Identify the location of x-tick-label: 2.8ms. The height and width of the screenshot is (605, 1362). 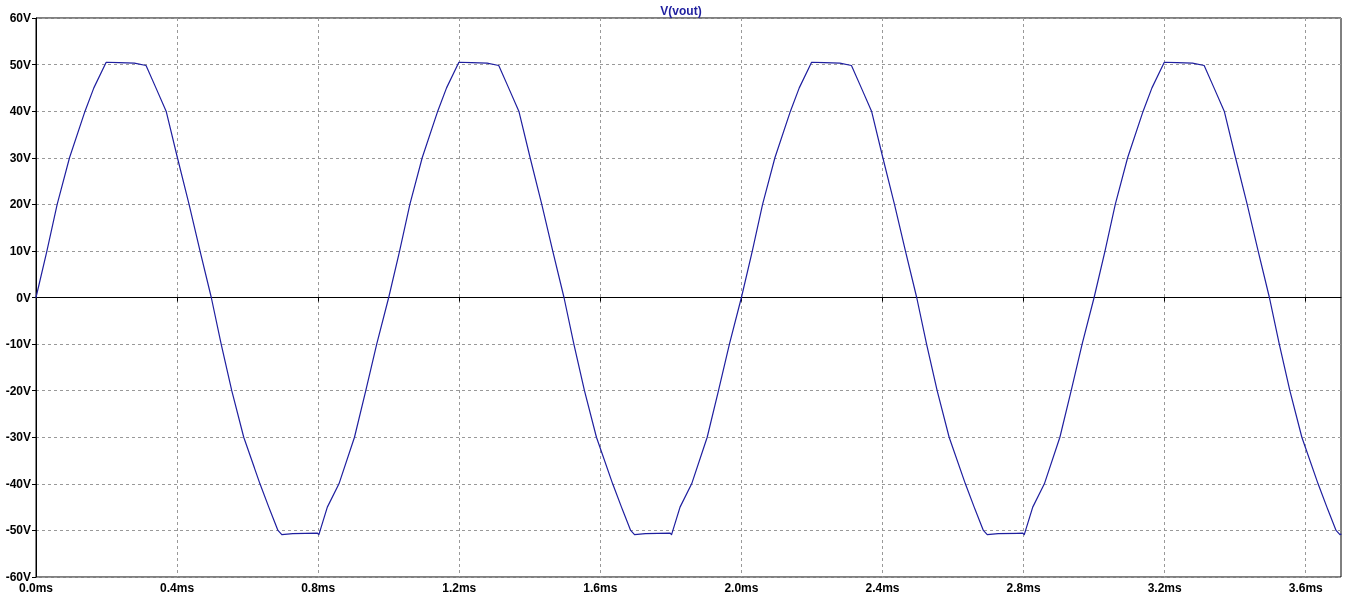
(1023, 588).